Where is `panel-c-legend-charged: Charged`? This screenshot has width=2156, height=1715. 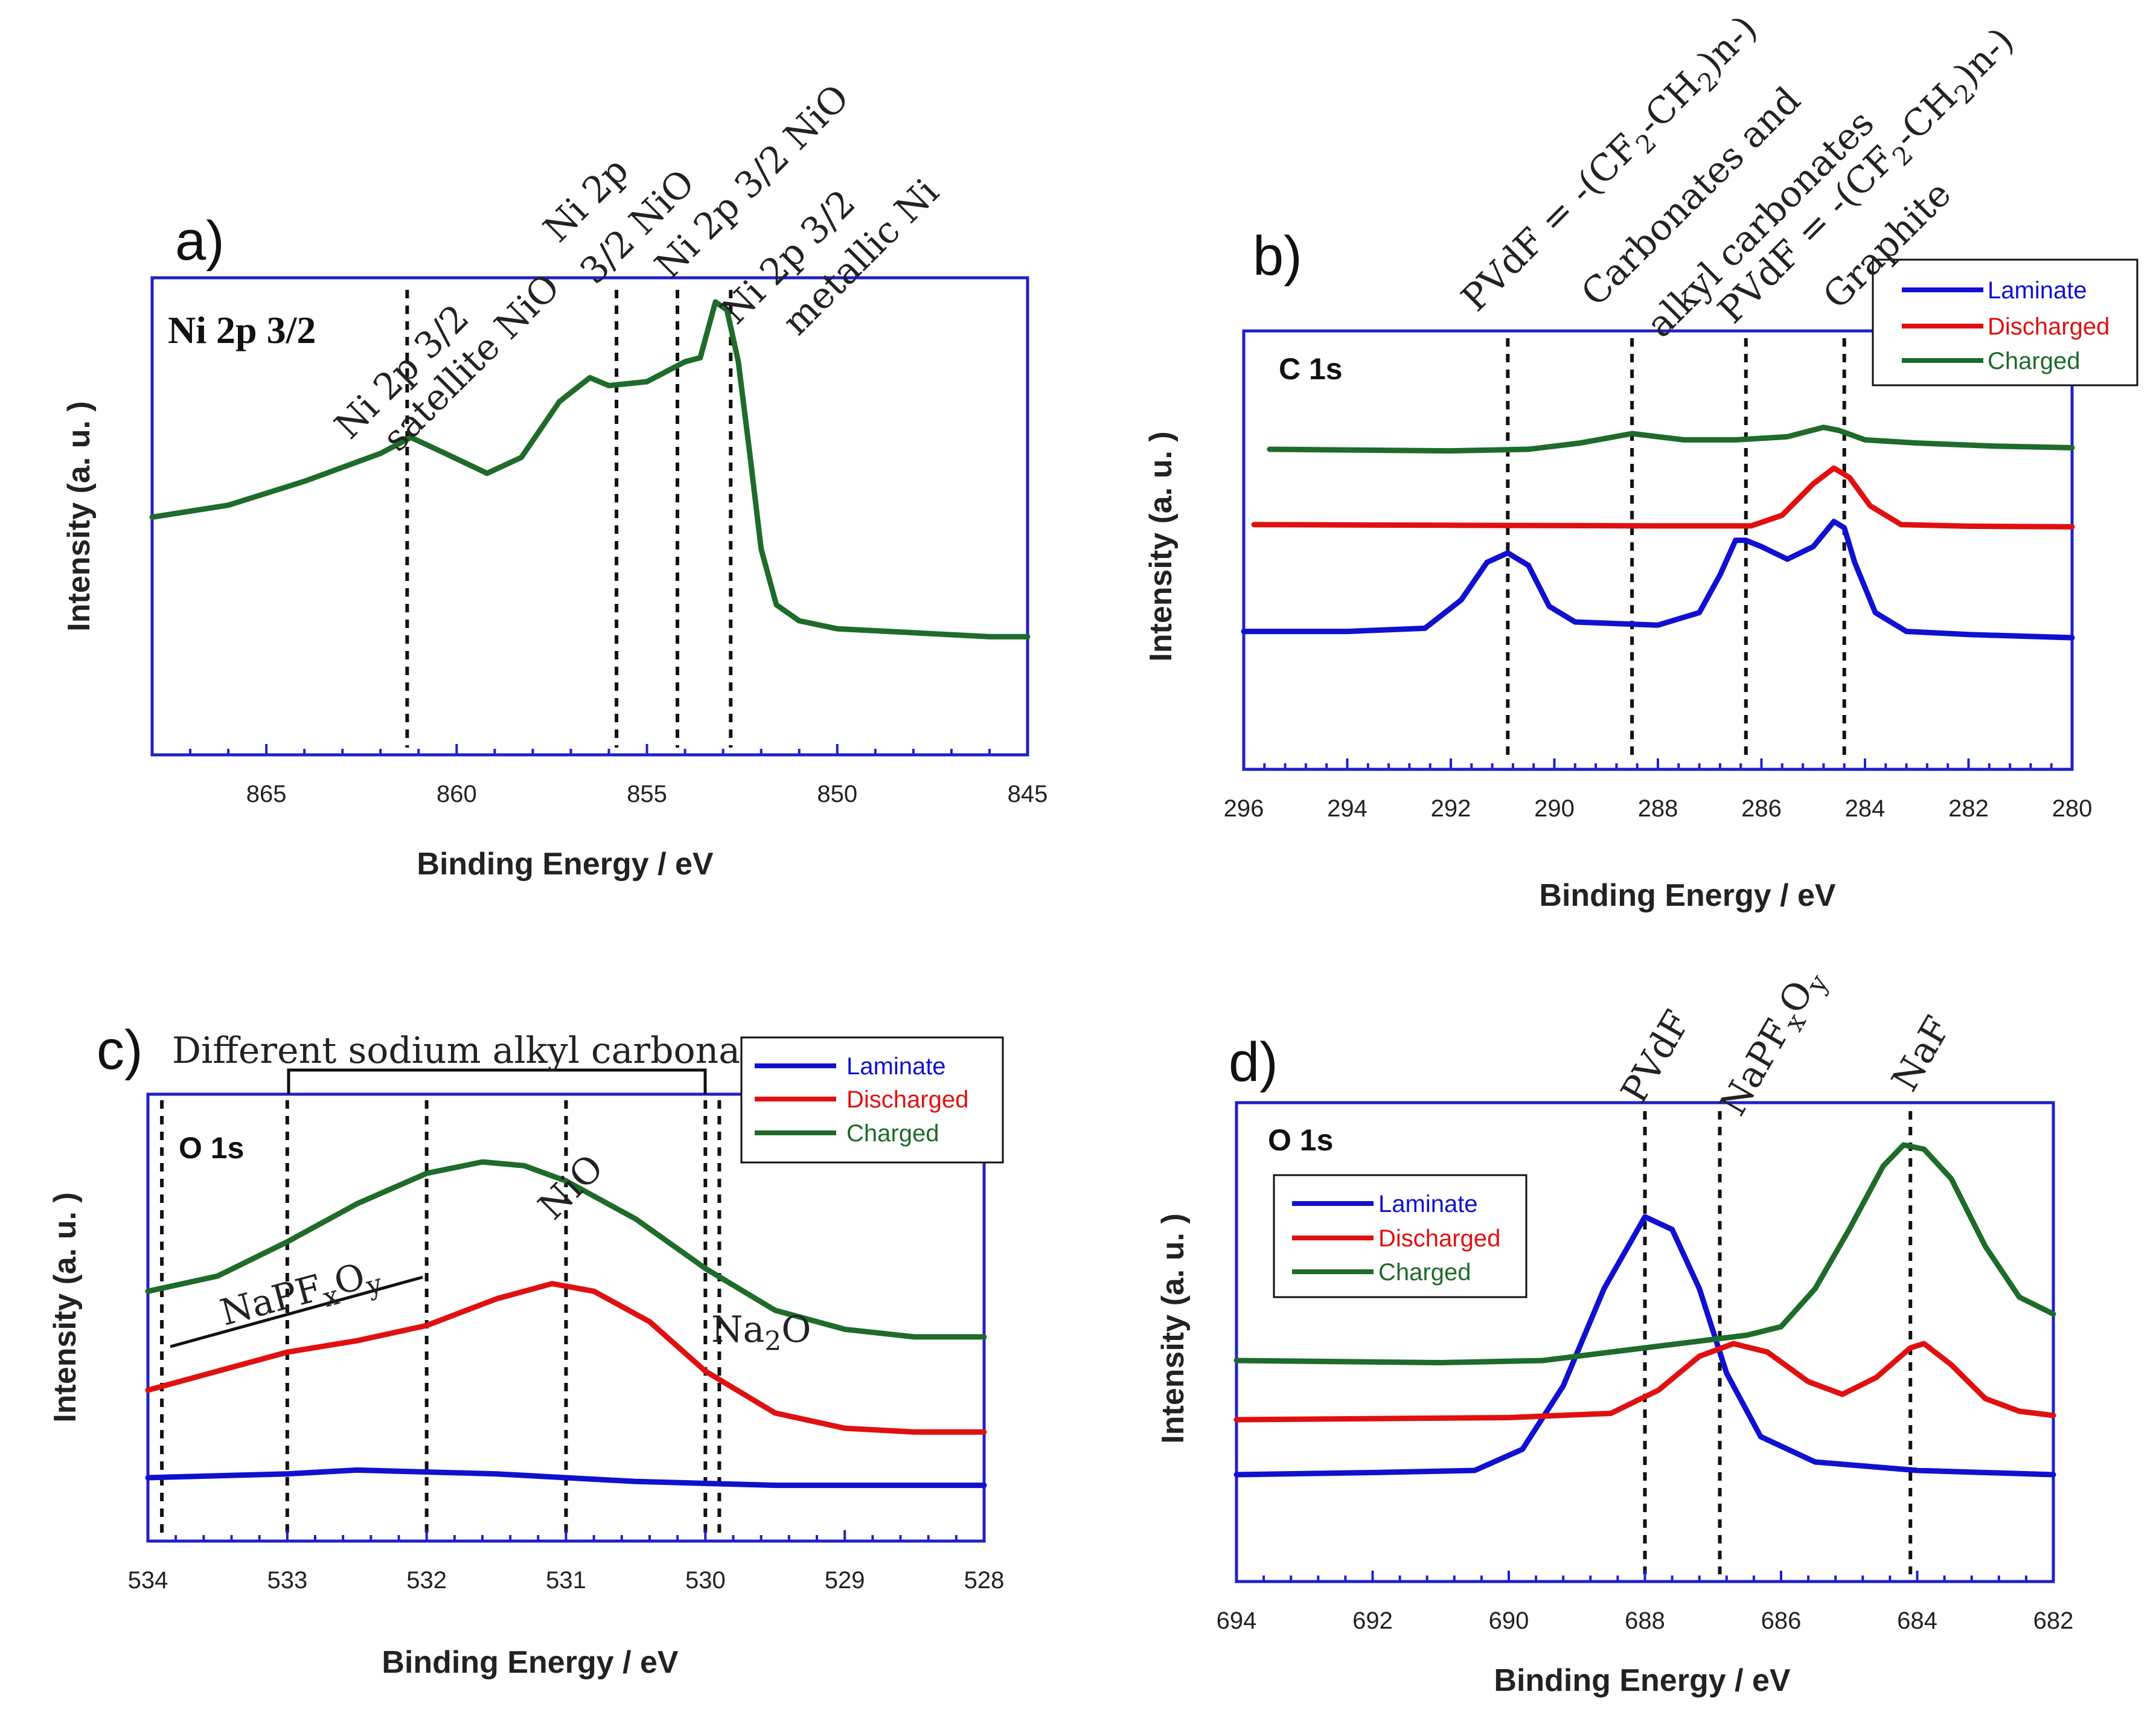
panel-c-legend-charged: Charged is located at coordinates (892, 1133).